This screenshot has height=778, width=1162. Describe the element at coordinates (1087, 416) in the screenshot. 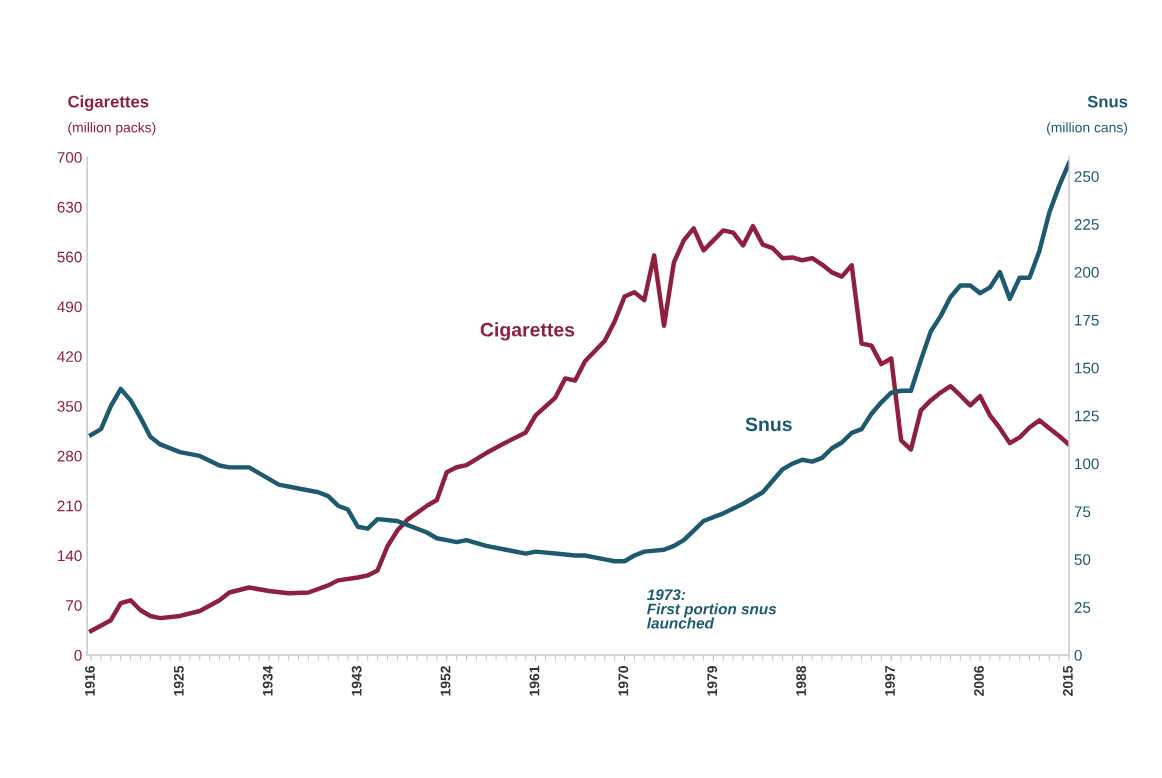

I see `y2-tick-label: 125` at that location.